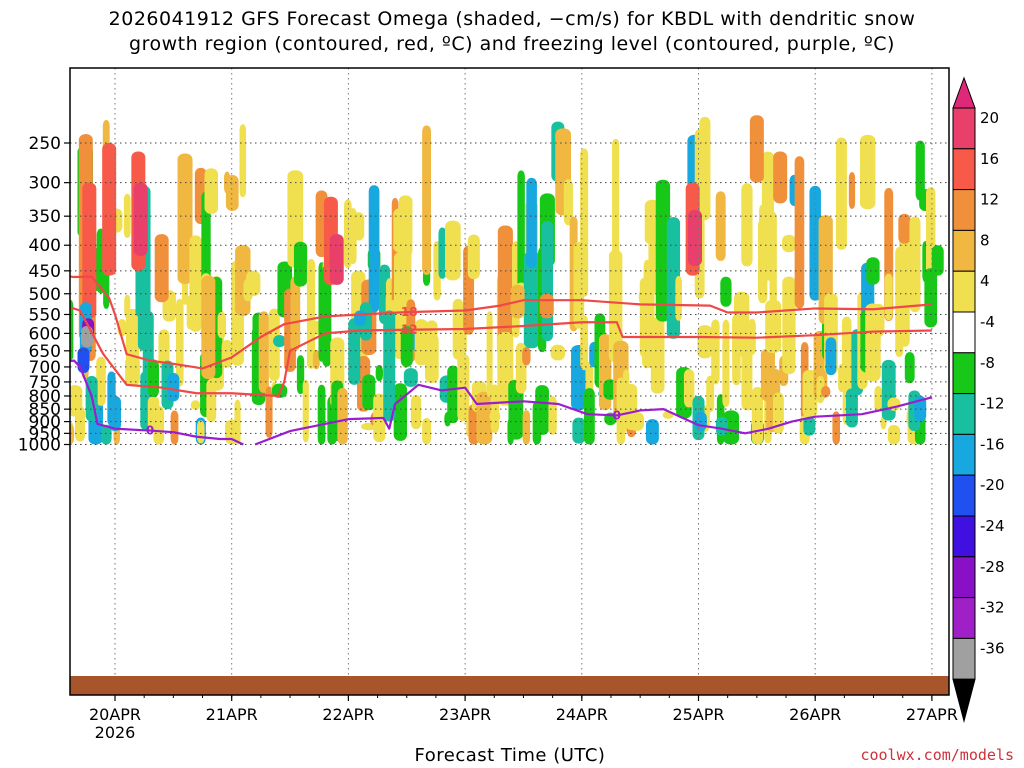 Image resolution: width=1024 pixels, height=768 pixels. I want to click on colorbar-label-3: 8, so click(985, 240).